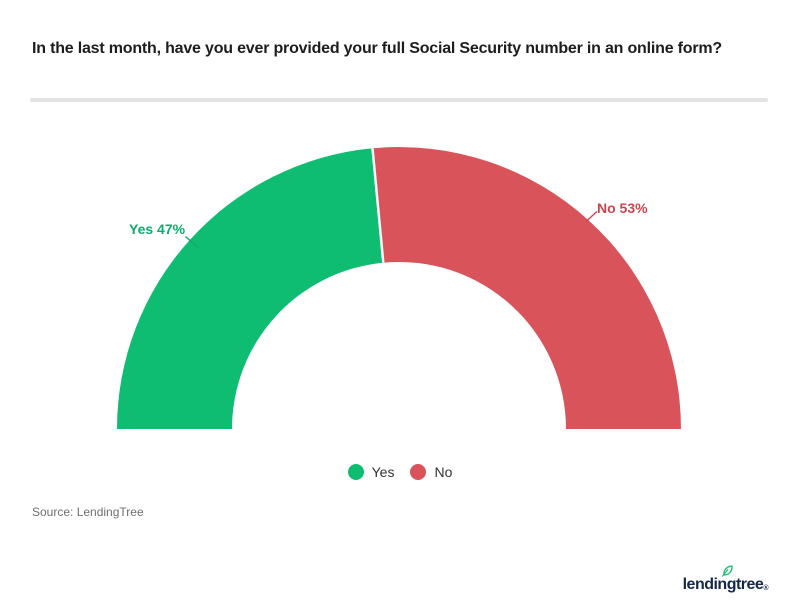  I want to click on brand-text: lendingtree, so click(723, 584).